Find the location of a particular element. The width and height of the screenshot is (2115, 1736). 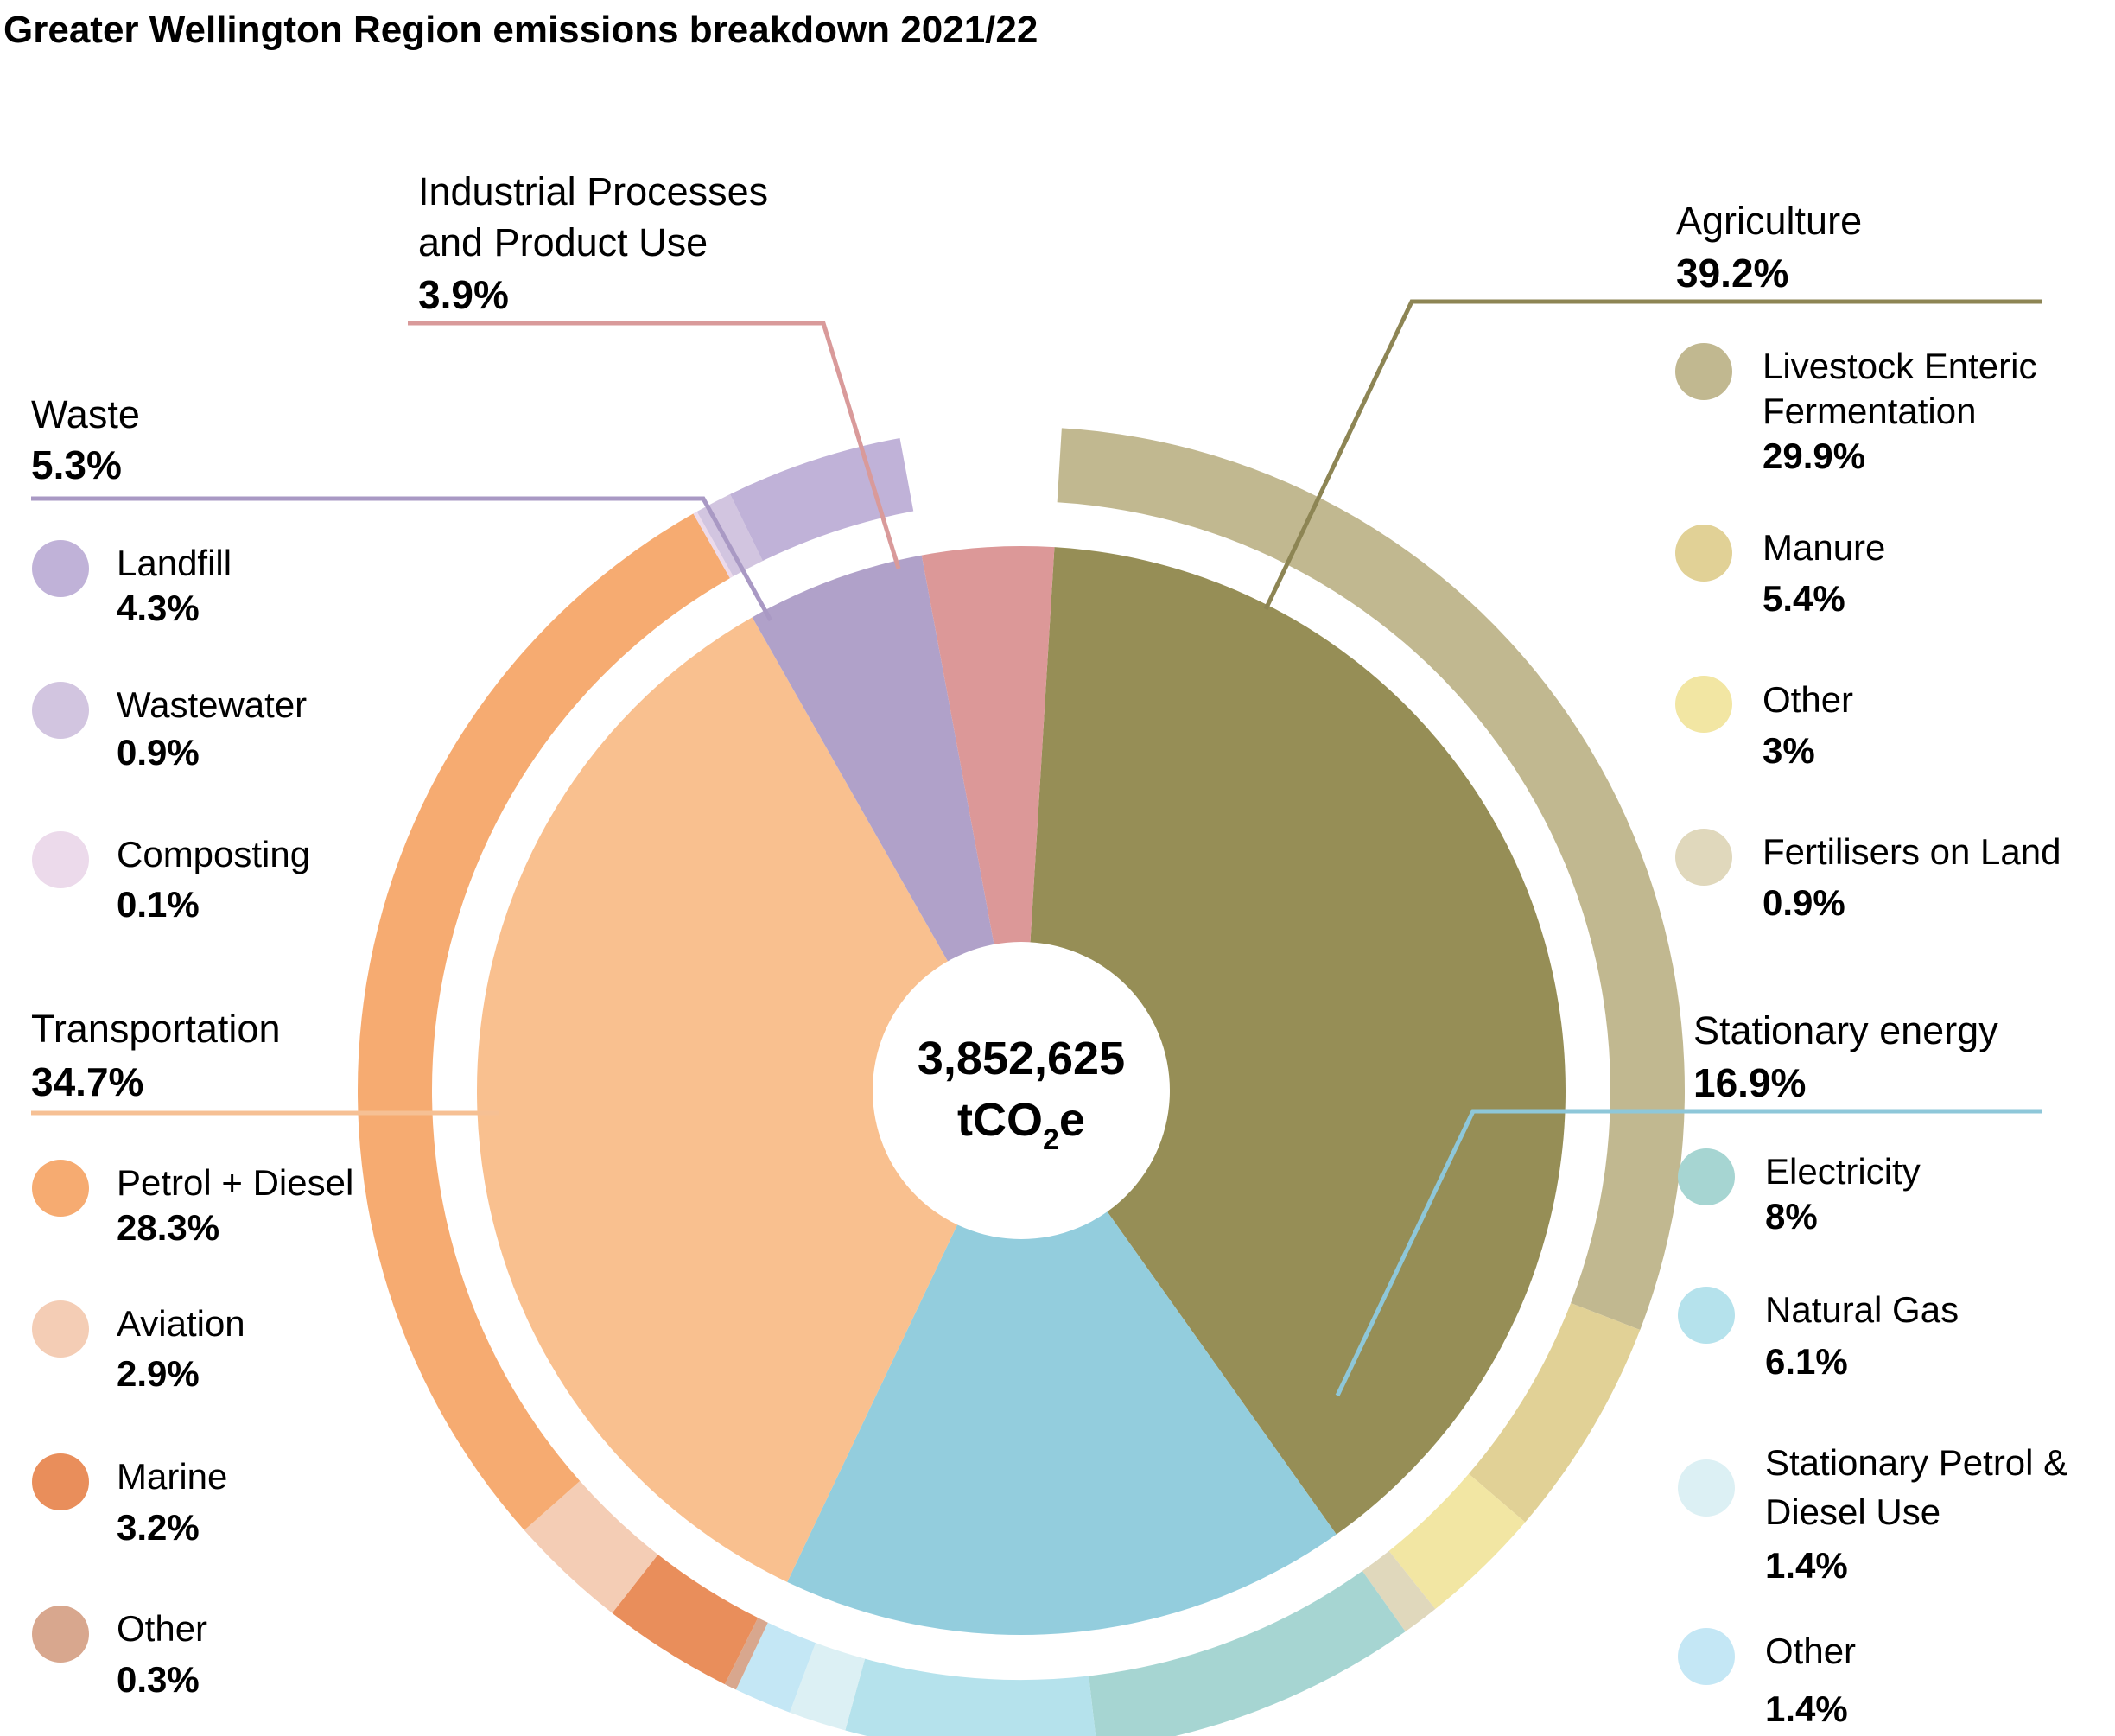

ippu-label: Industrial Processes is located at coordinates (593, 191).